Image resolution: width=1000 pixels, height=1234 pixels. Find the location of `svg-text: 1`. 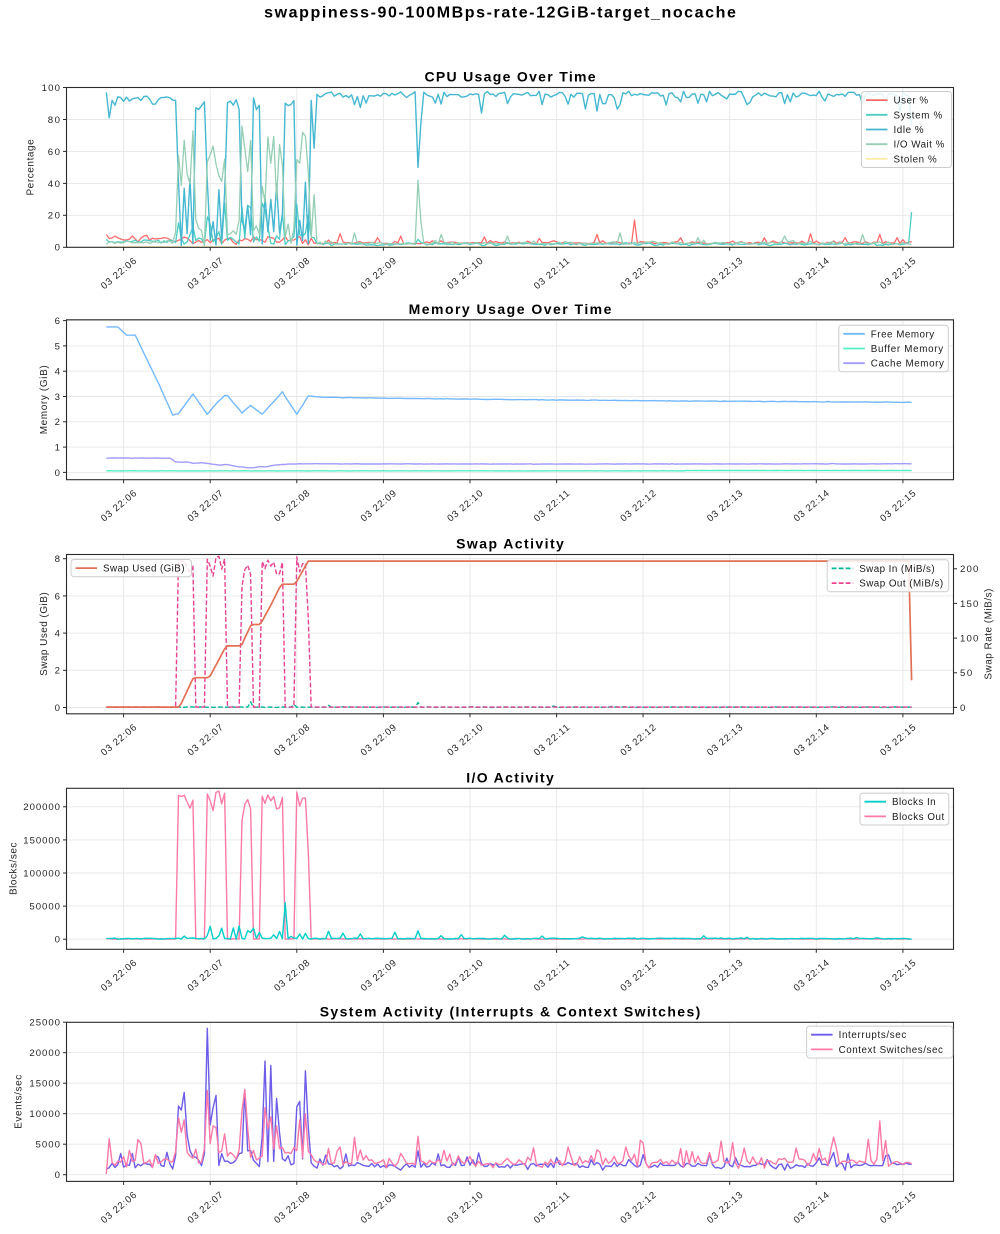

svg-text: 1 is located at coordinates (57, 448).